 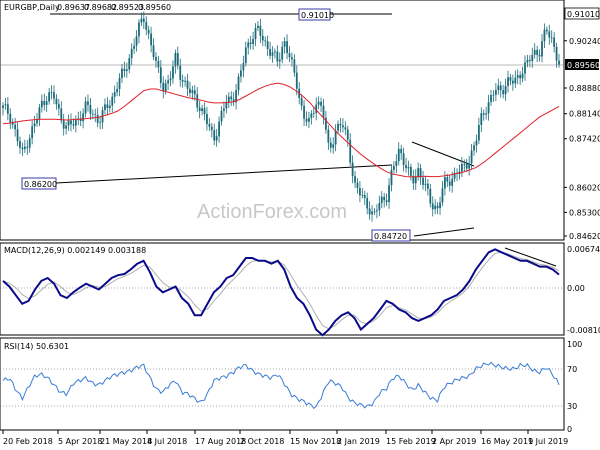 What do you see at coordinates (32, 7) in the screenshot?
I see `symbol-label: EURGBP,Daily` at bounding box center [32, 7].